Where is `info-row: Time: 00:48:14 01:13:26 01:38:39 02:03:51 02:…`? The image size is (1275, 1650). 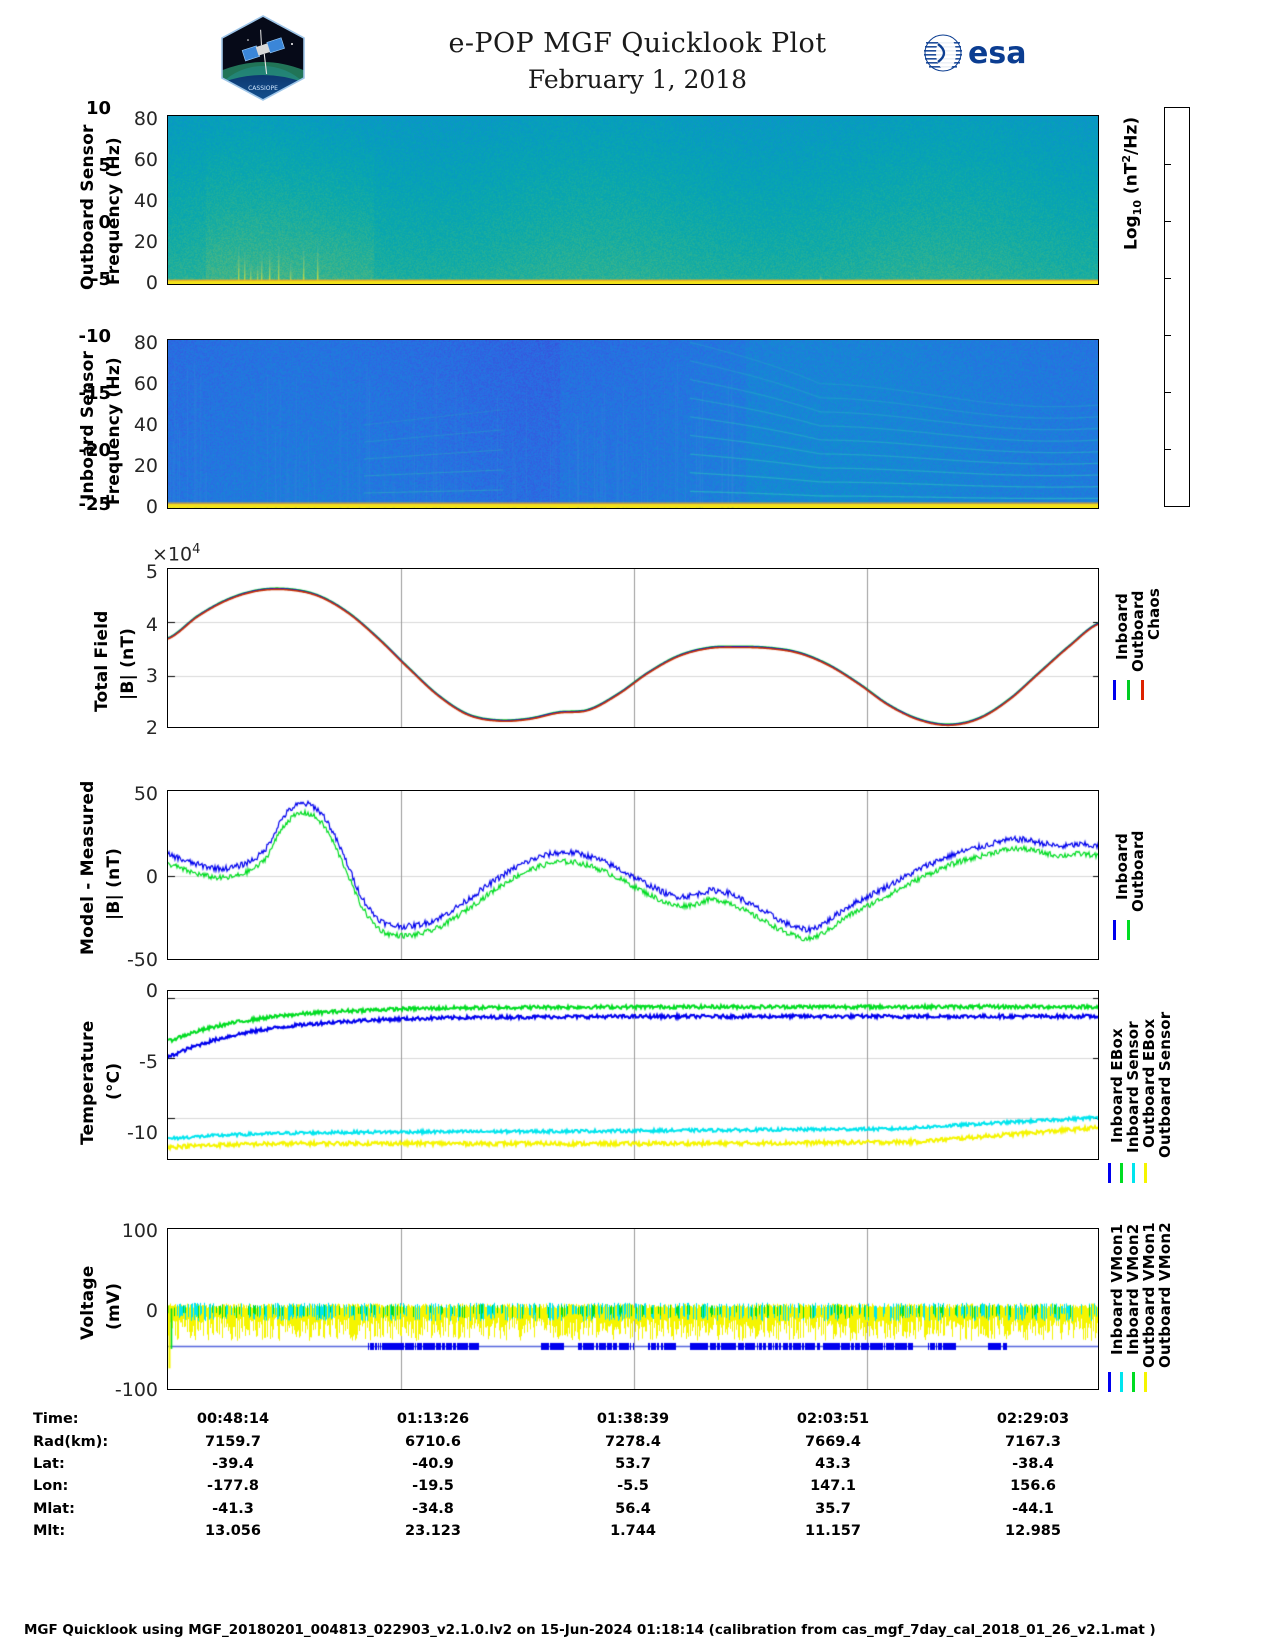 info-row: Time: 00:48:14 01:13:26 01:38:39 02:03:51 02:… is located at coordinates (583, 1419).